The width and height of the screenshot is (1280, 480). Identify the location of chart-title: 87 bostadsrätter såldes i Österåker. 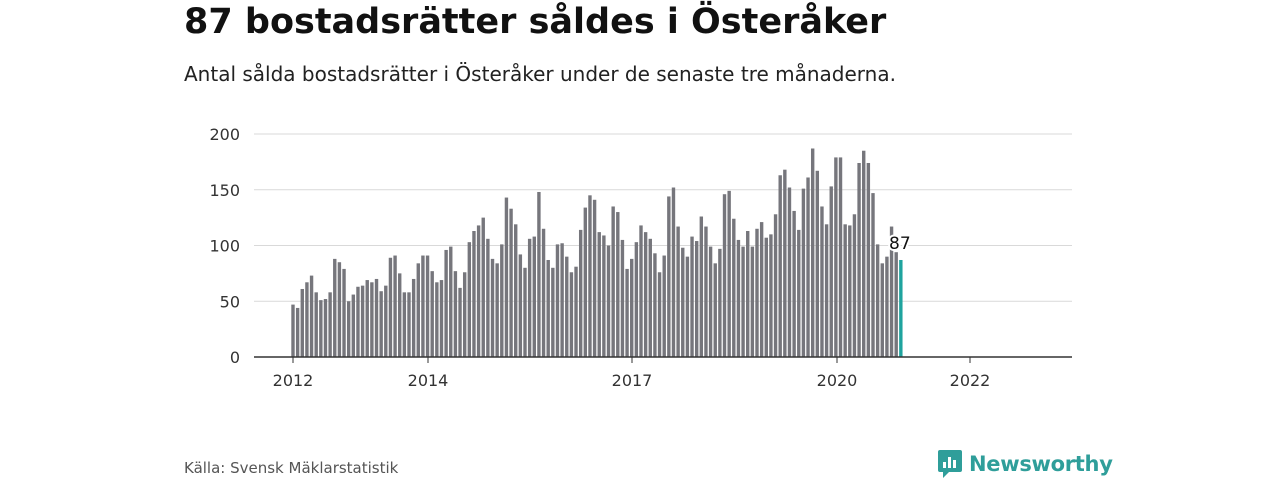
(535, 22).